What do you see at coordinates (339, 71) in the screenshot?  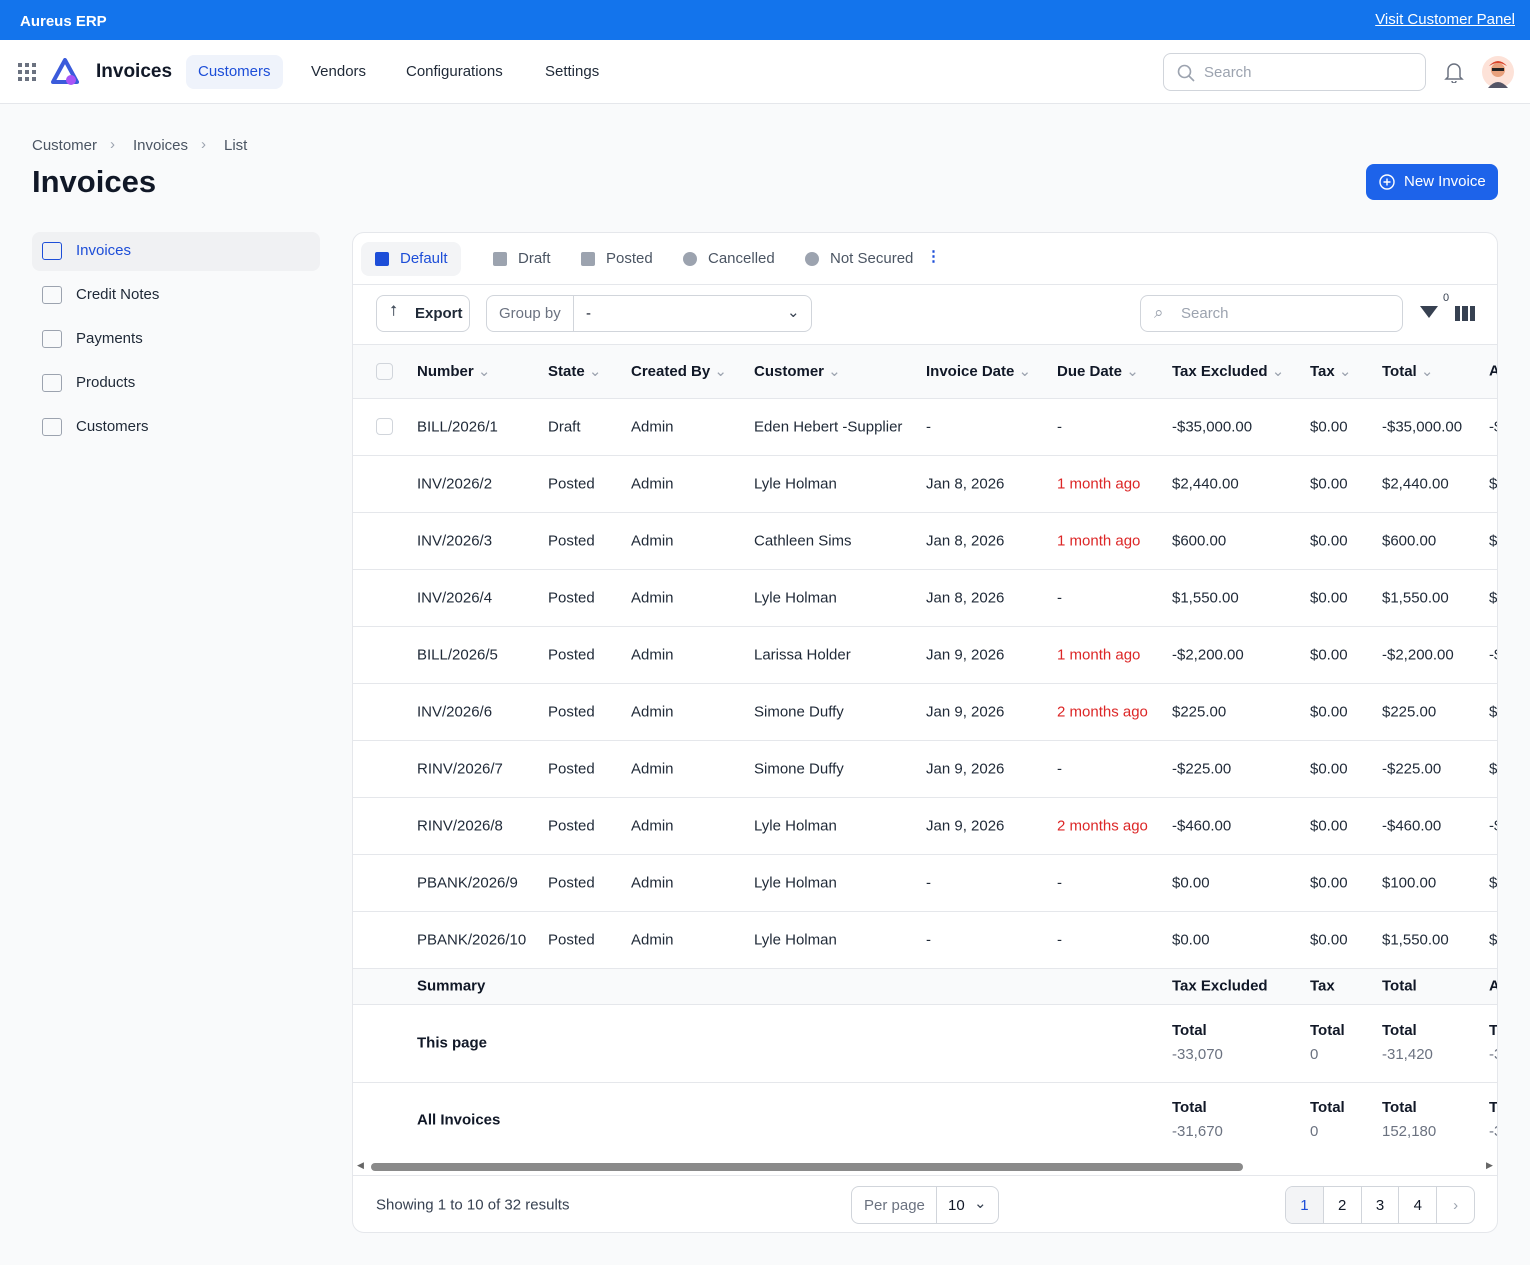 I see `nav-item: Vendors` at bounding box center [339, 71].